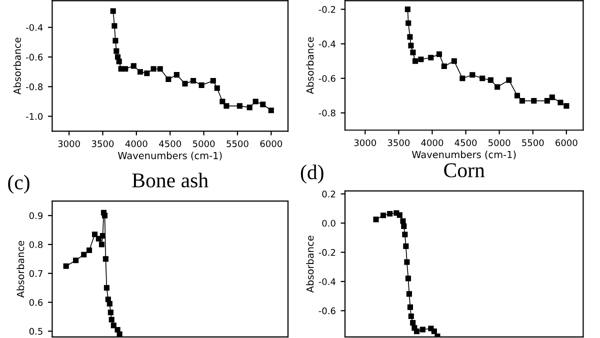 Image resolution: width=600 pixels, height=338 pixels. Describe the element at coordinates (170, 144) in the screenshot. I see `x-tick-label: 4500` at that location.